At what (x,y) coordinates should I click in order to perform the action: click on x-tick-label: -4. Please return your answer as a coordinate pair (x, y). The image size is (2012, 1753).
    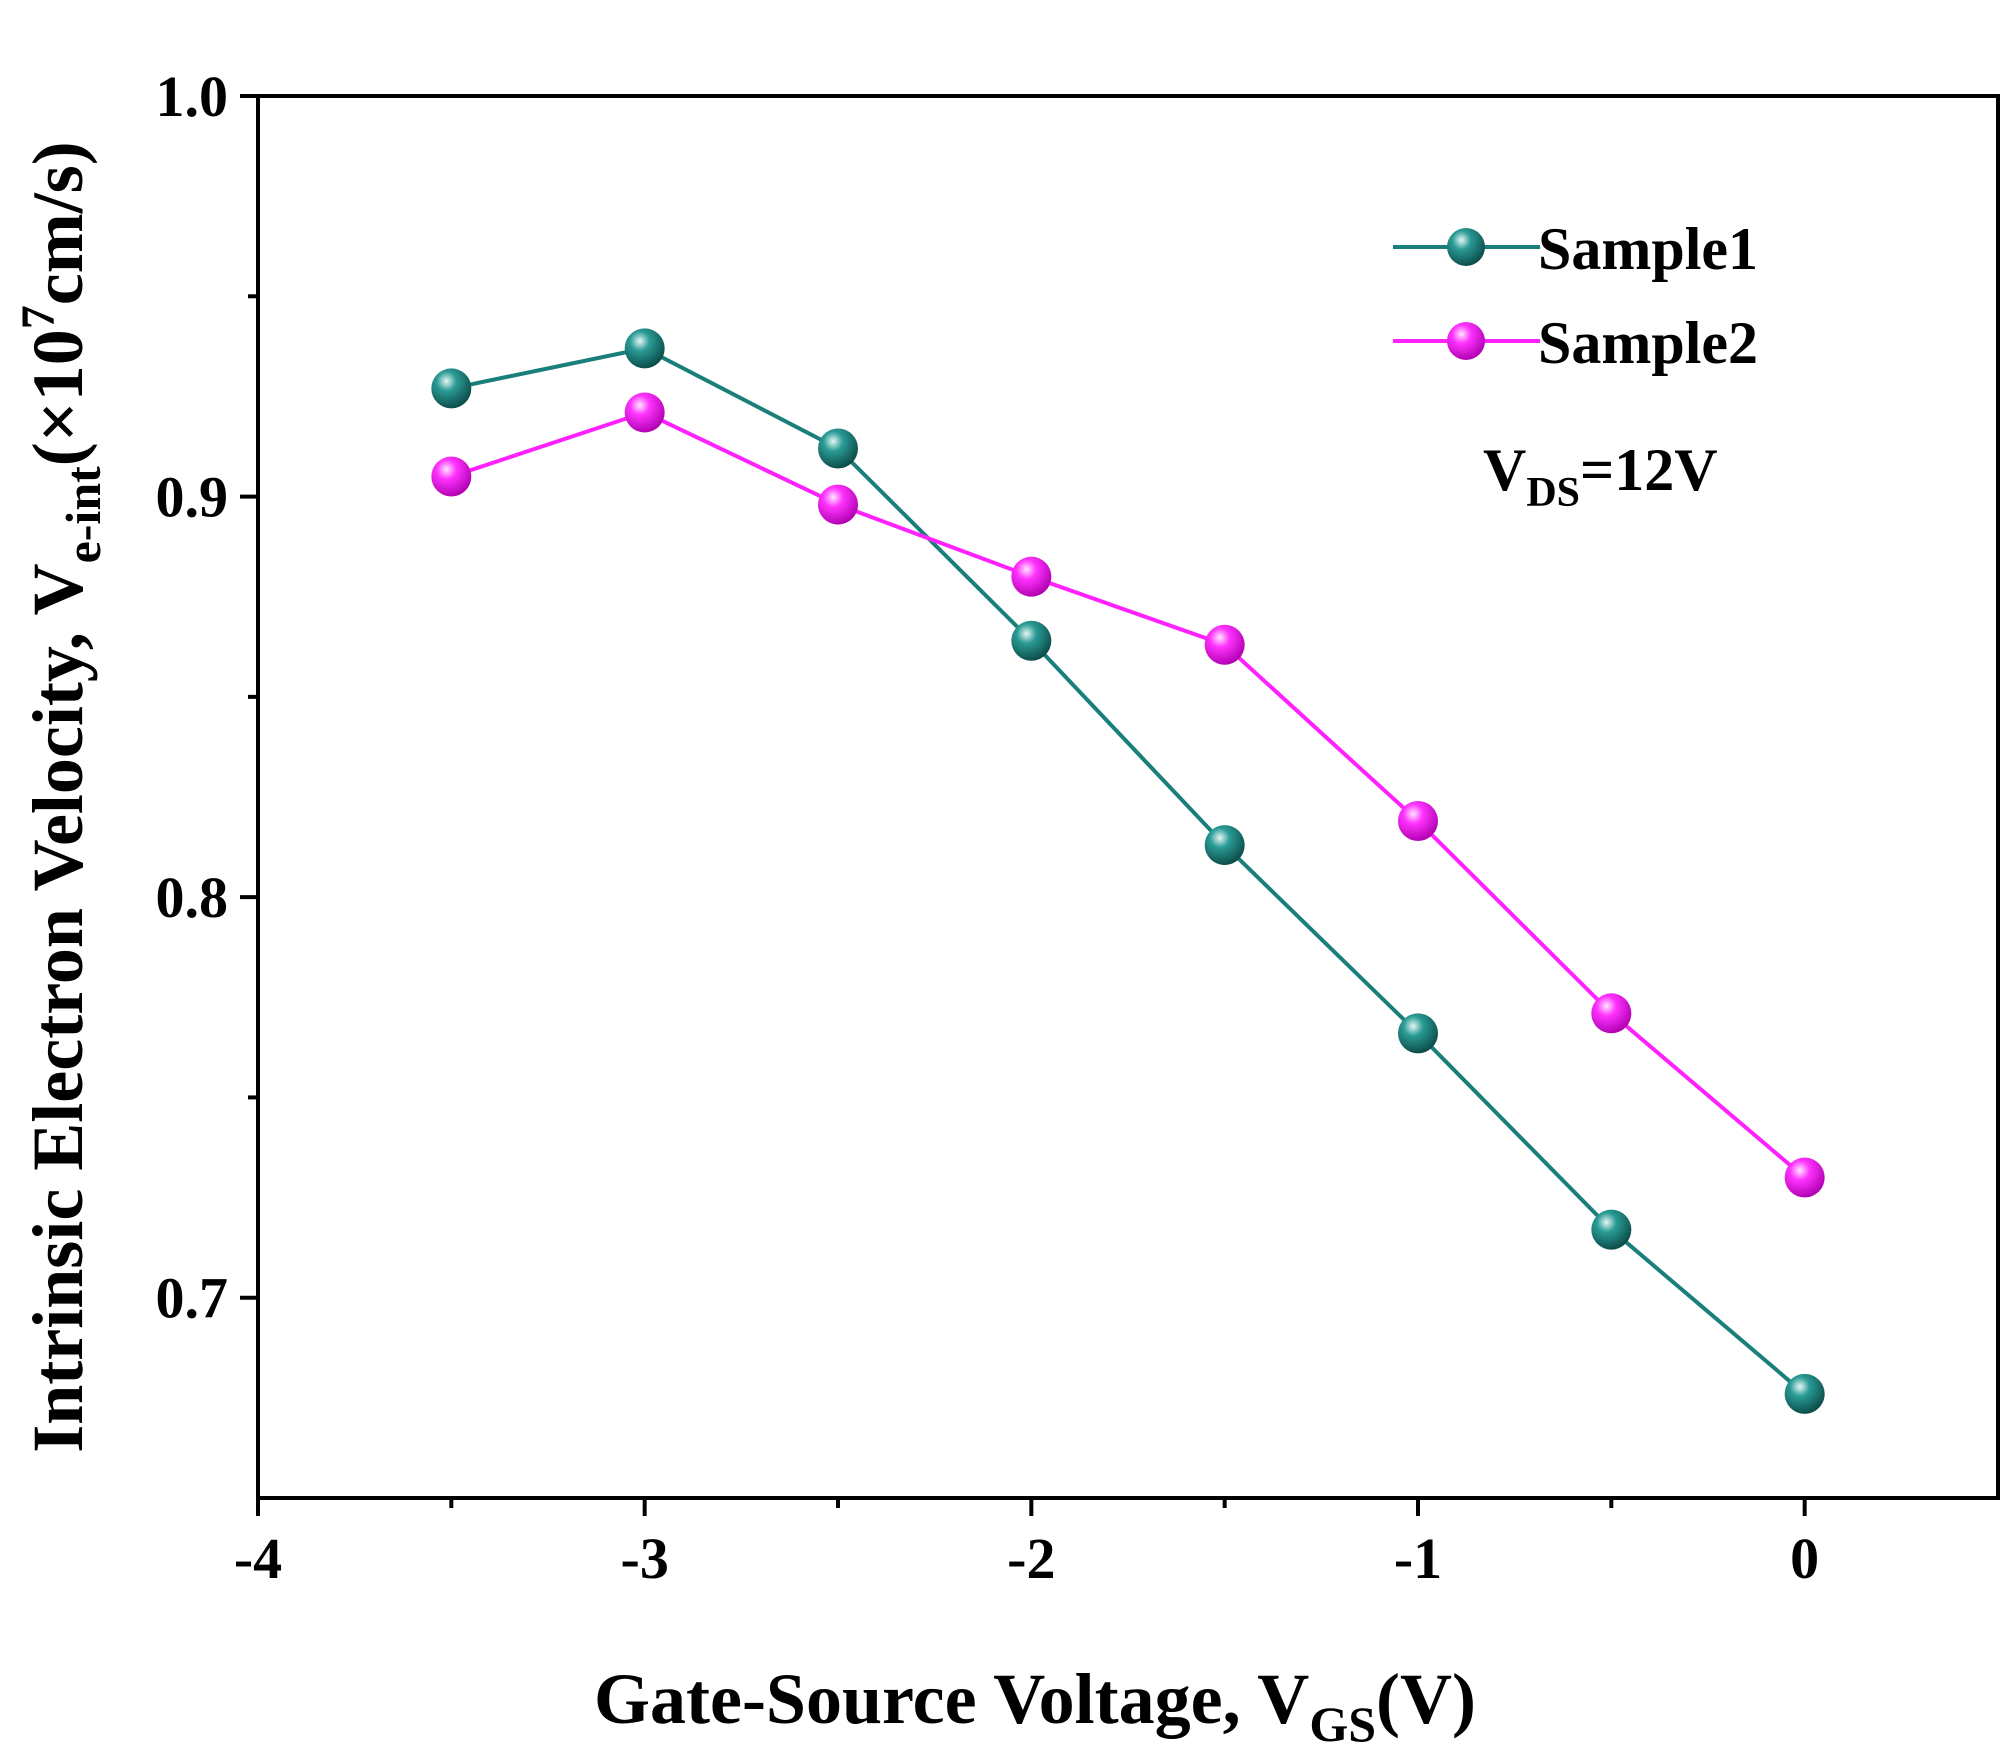
    Looking at the image, I should click on (258, 1558).